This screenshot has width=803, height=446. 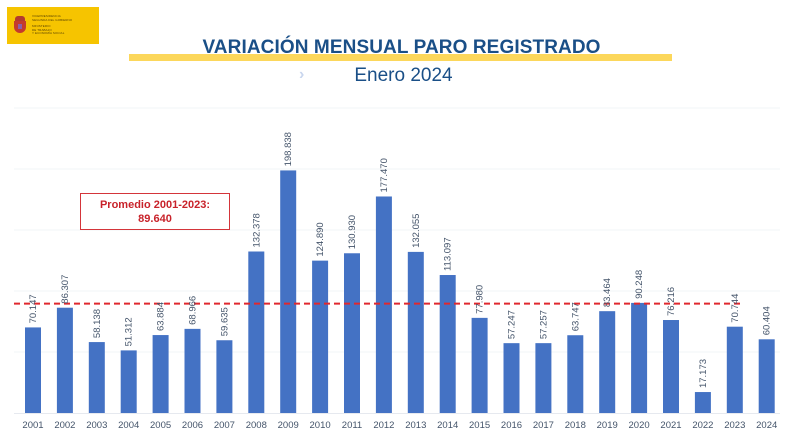 What do you see at coordinates (415, 425) in the screenshot?
I see `x-tick-2013: 2013` at bounding box center [415, 425].